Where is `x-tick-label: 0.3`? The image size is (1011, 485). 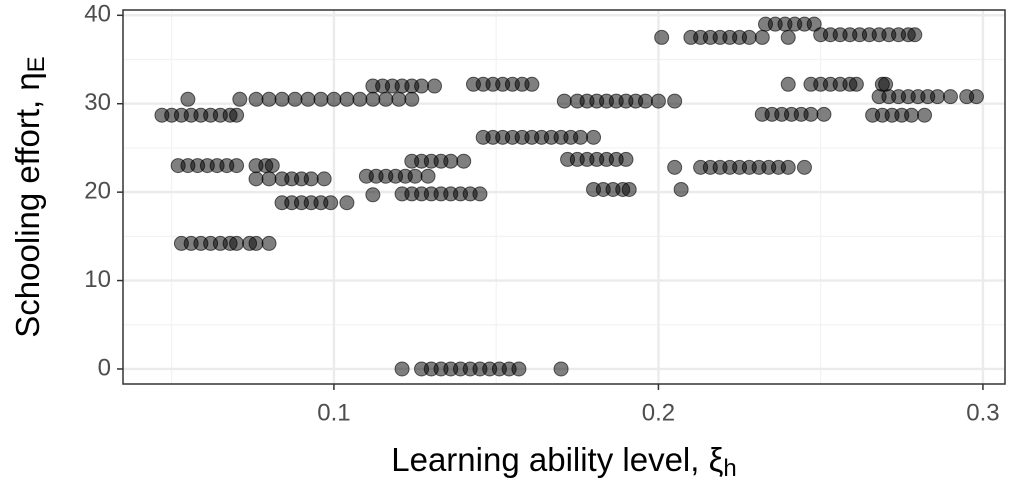 x-tick-label: 0.3 is located at coordinates (982, 412).